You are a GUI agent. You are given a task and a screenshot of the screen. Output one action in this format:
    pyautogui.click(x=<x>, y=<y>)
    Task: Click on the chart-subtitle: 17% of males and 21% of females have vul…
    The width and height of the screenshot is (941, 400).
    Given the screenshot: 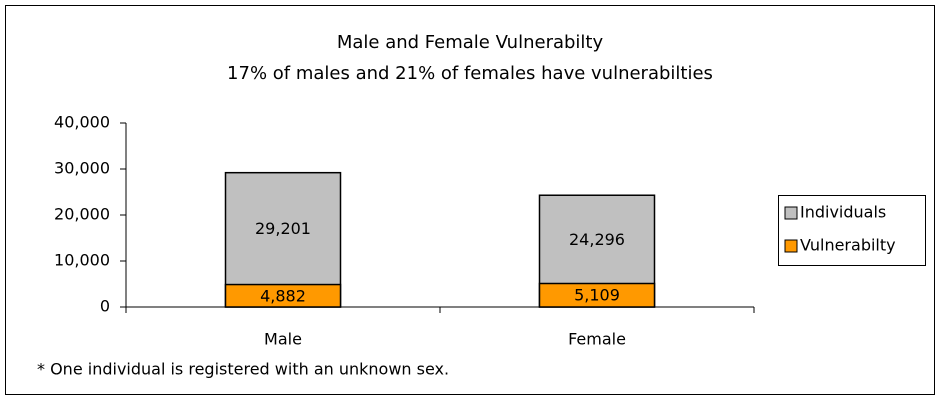 What is the action you would take?
    pyautogui.click(x=470, y=73)
    